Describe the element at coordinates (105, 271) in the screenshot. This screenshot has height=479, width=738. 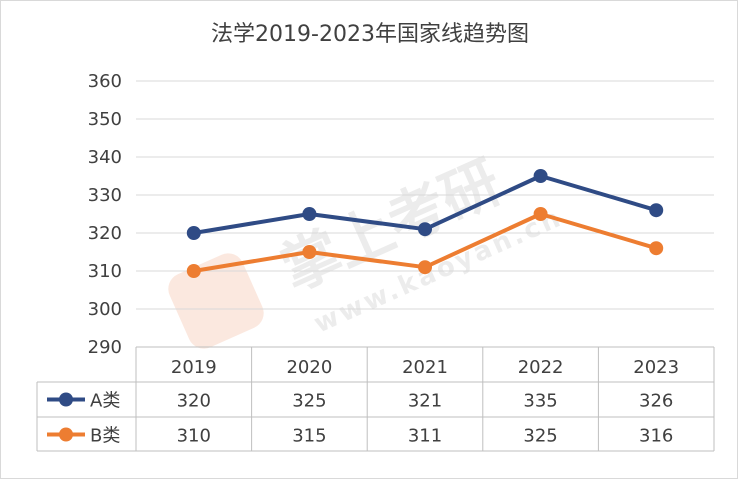
I see `y-tick-label: 310` at that location.